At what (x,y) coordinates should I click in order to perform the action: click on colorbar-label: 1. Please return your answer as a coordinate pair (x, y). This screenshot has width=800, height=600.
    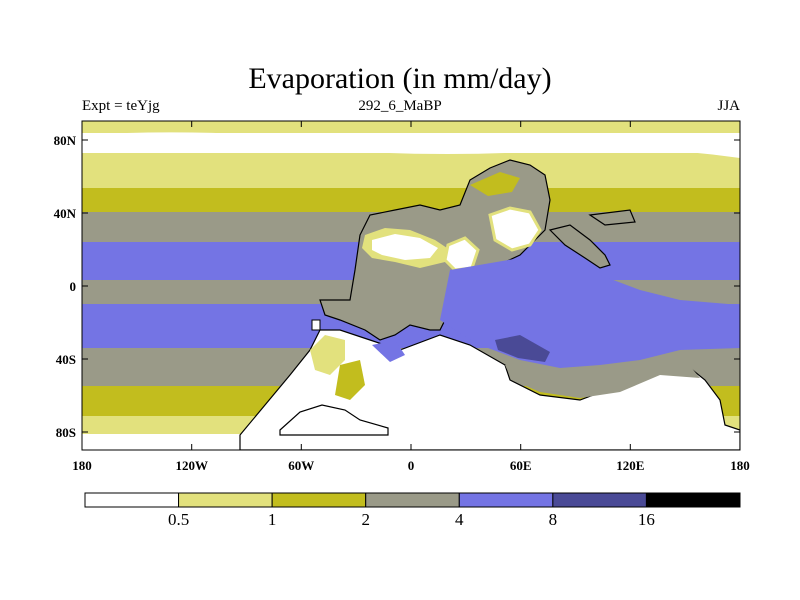
    Looking at the image, I should click on (272, 519).